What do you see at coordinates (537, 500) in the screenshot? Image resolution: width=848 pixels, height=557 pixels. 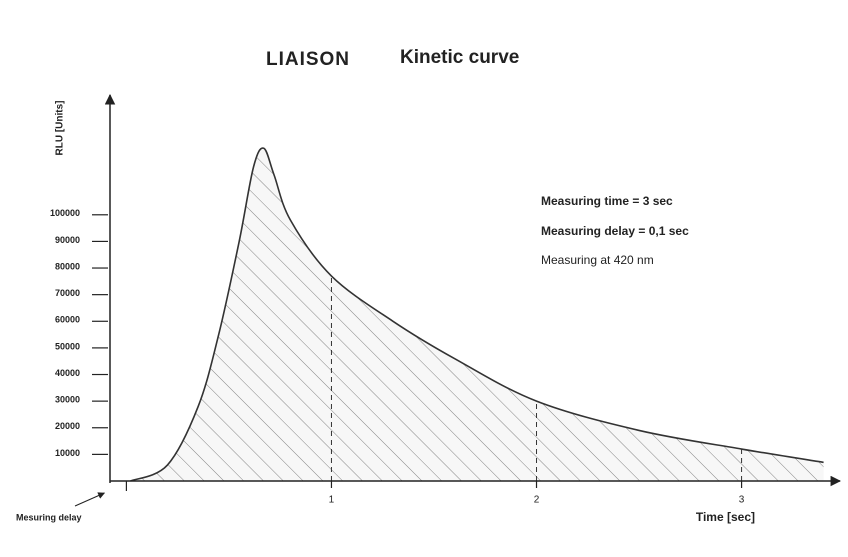 I see `x-tick-label: 2` at bounding box center [537, 500].